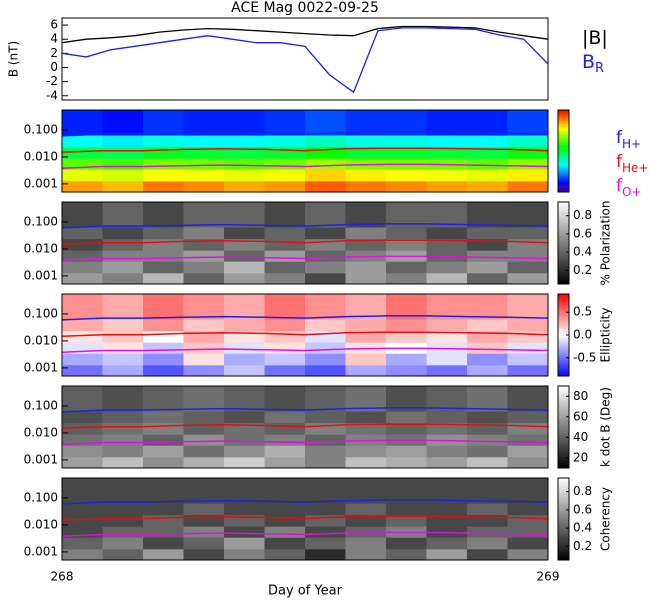 This screenshot has width=650, height=600. Describe the element at coordinates (582, 335) in the screenshot. I see `colorbar-tick-label: 0.0` at that location.